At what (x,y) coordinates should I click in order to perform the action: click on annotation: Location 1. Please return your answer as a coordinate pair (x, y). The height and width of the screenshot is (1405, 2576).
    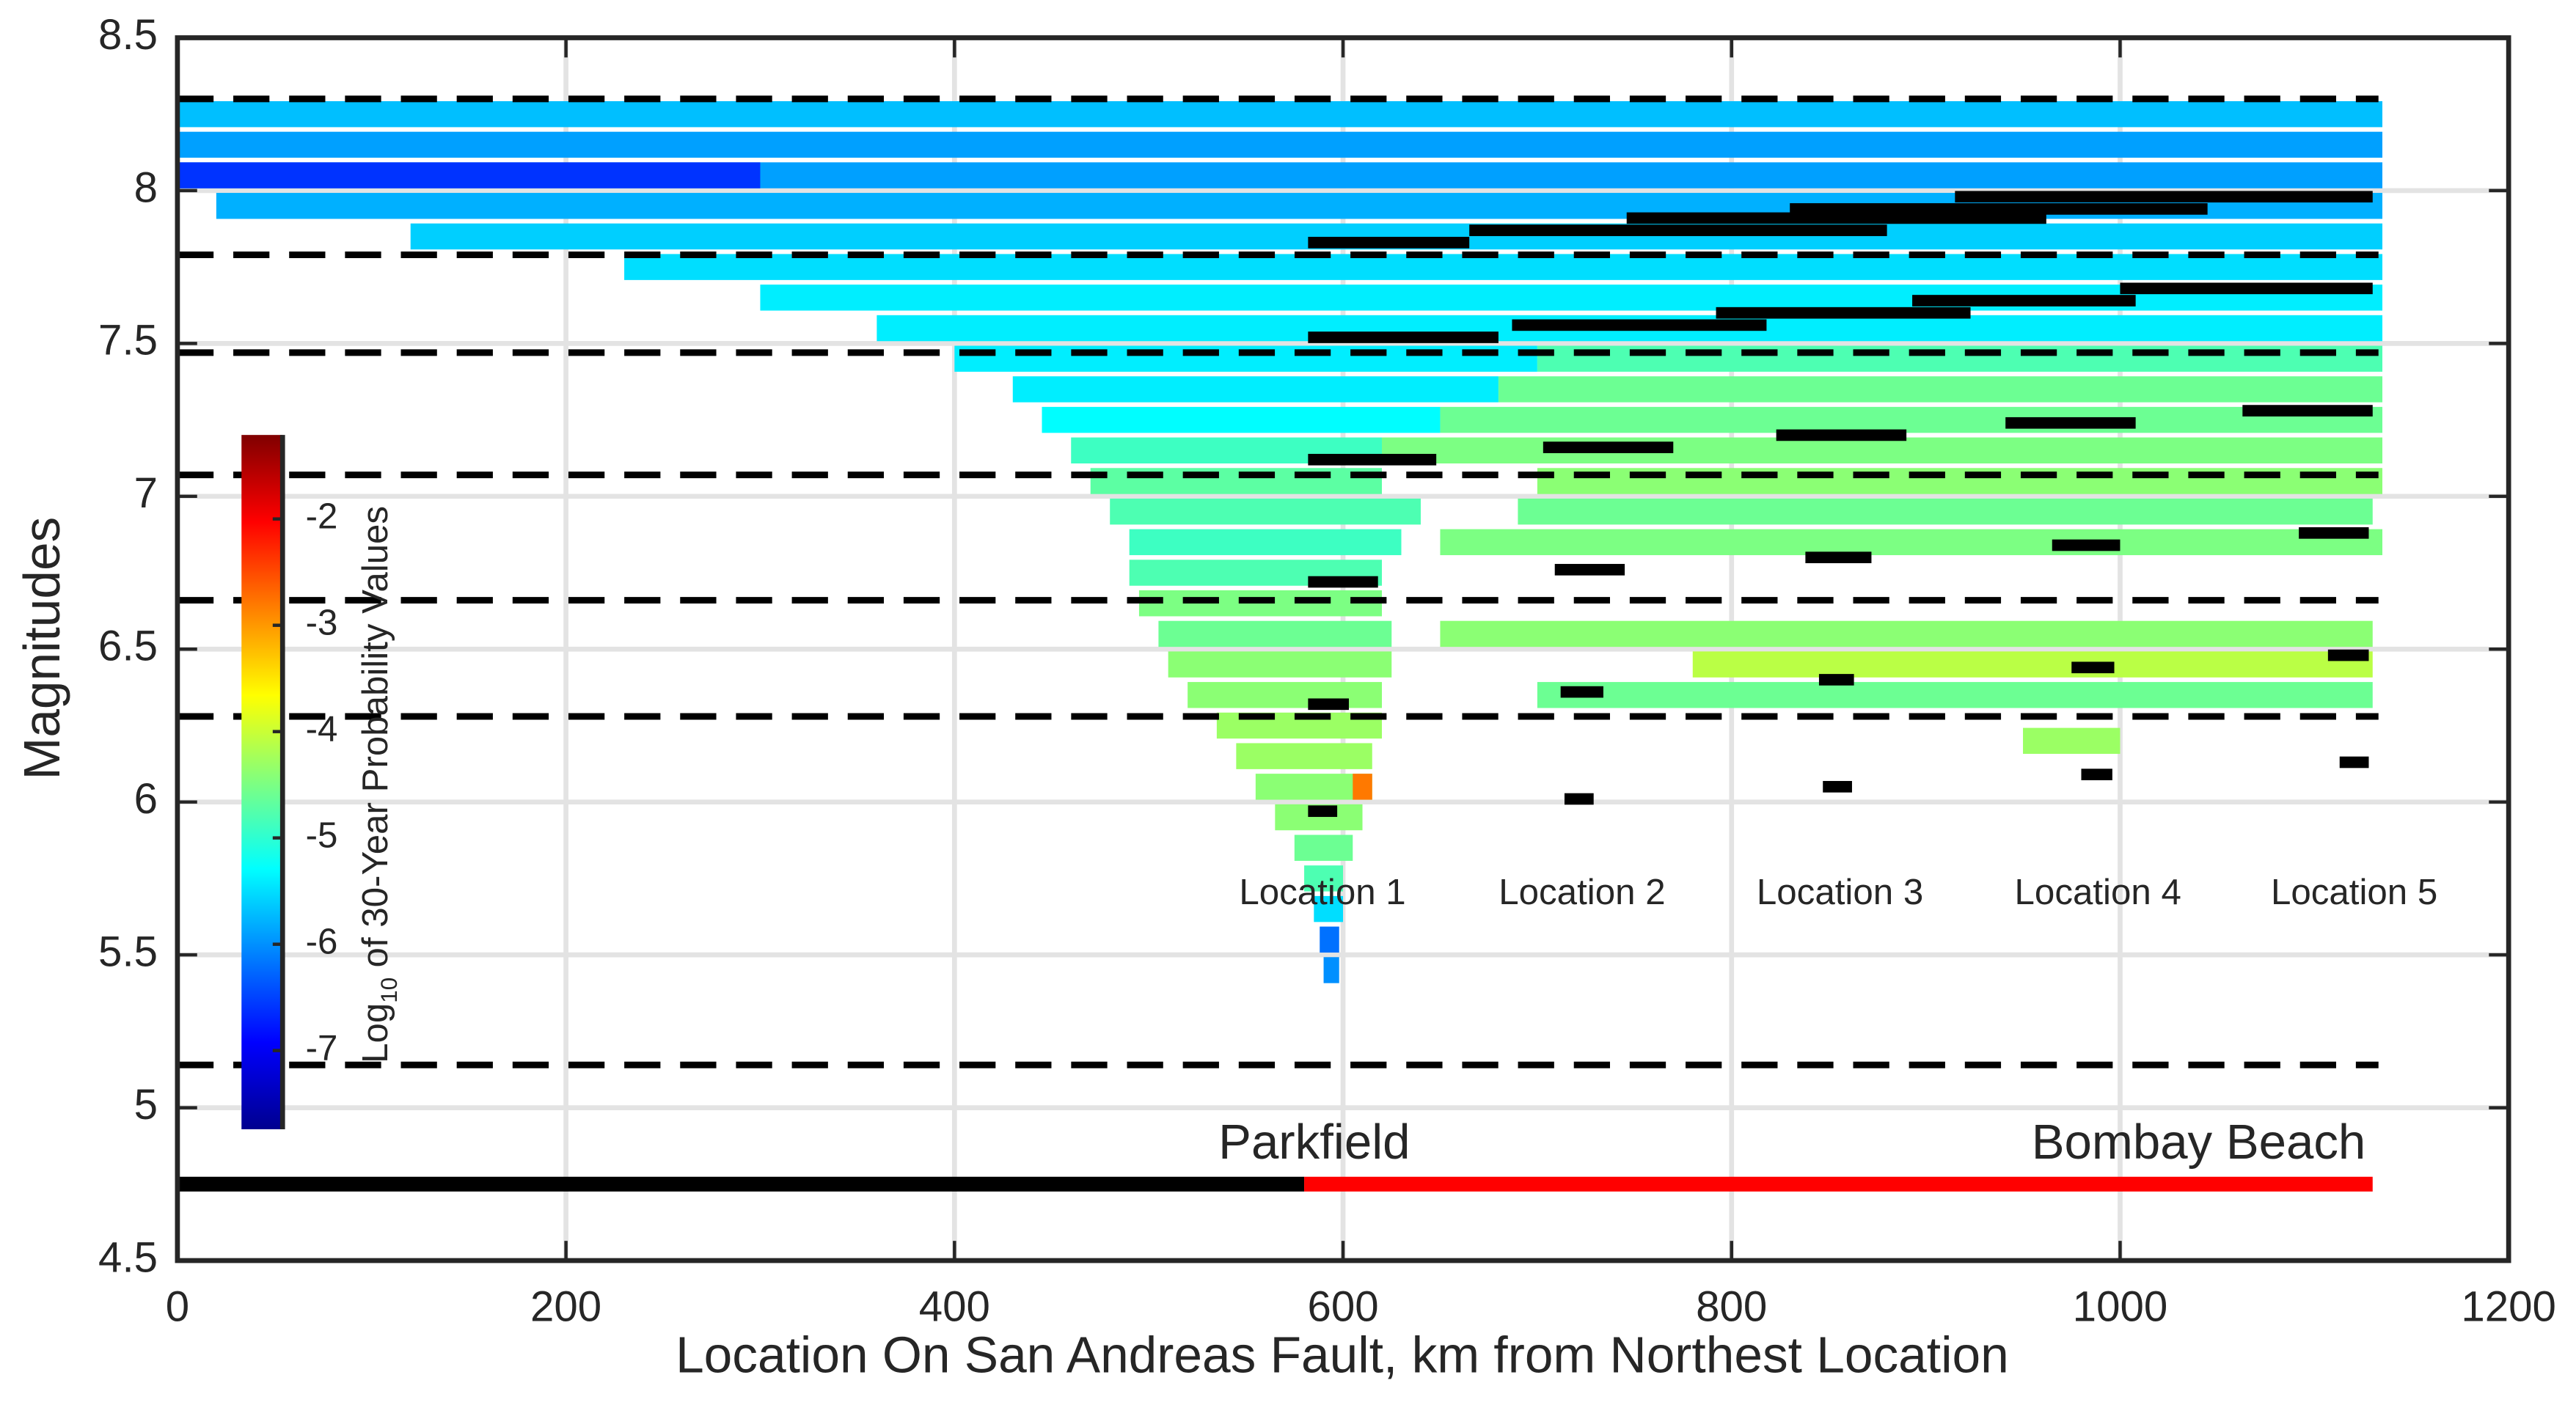
    Looking at the image, I should click on (1322, 892).